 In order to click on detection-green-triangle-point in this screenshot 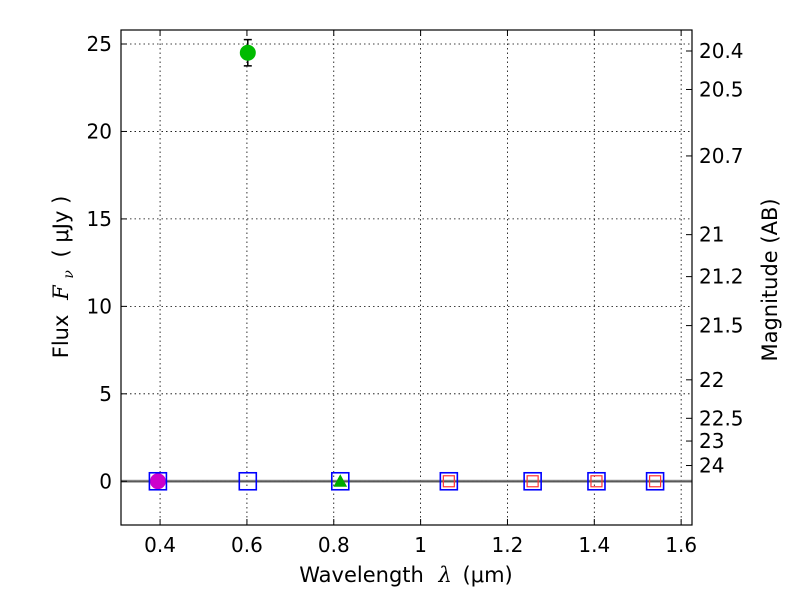, I will do `click(340, 480)`.